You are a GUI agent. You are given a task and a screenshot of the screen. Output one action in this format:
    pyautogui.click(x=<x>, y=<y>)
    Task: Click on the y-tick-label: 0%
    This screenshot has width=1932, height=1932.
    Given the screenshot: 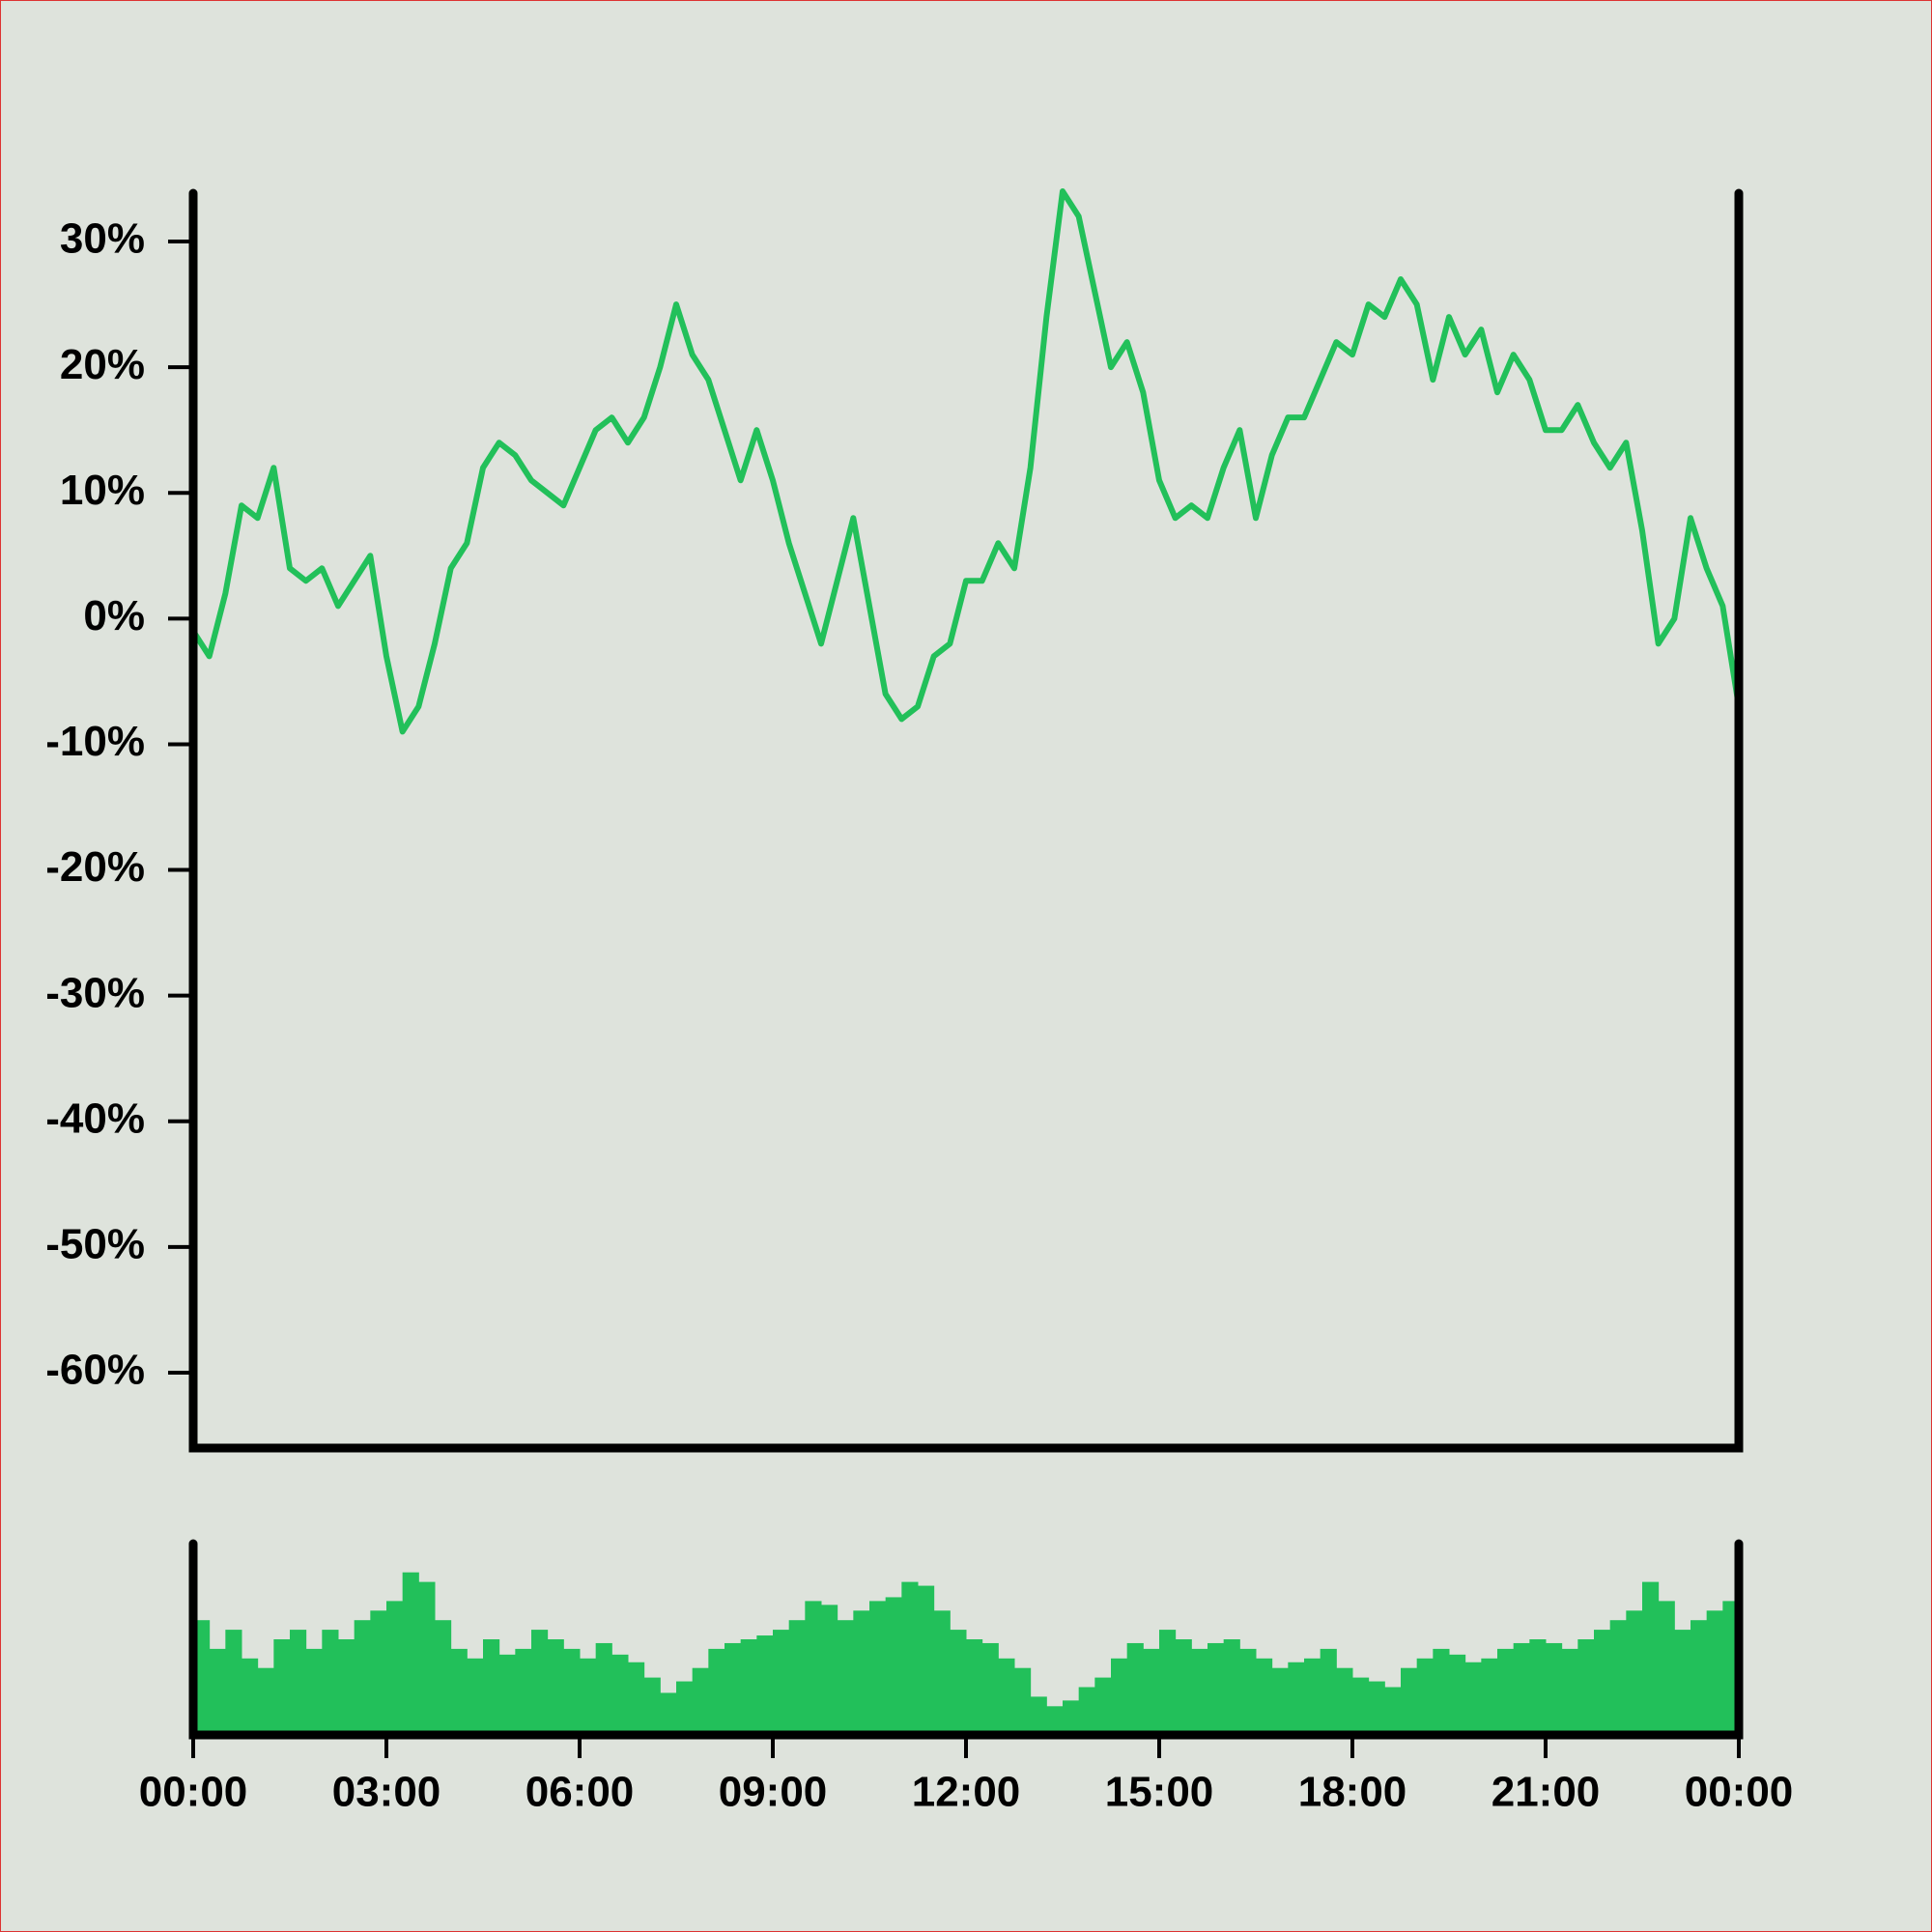 What is the action you would take?
    pyautogui.click(x=114, y=615)
    